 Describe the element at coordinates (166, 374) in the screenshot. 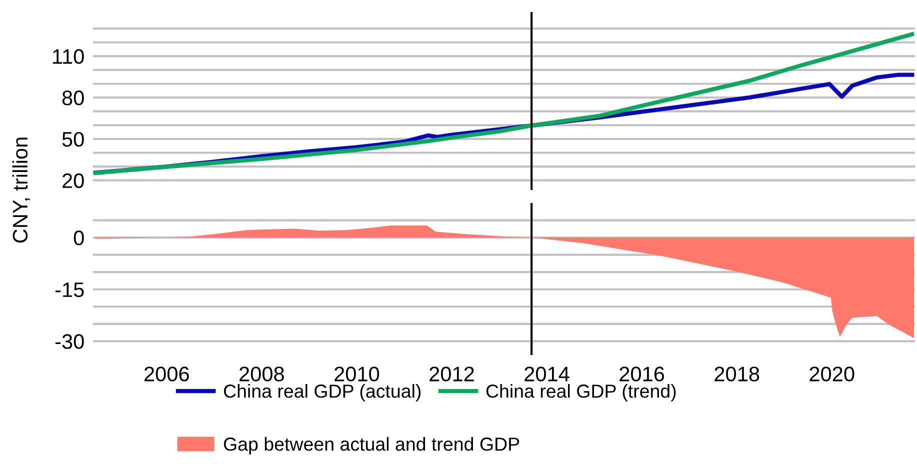

I see `x-tick-label: 2006` at that location.